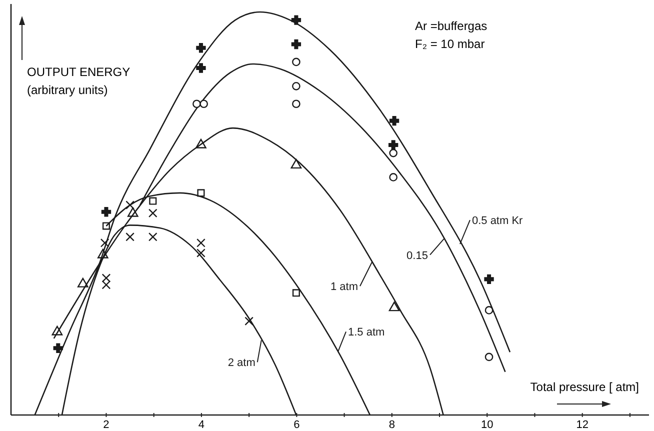  Describe the element at coordinates (417, 256) in the screenshot. I see `series-label: 0.15` at that location.